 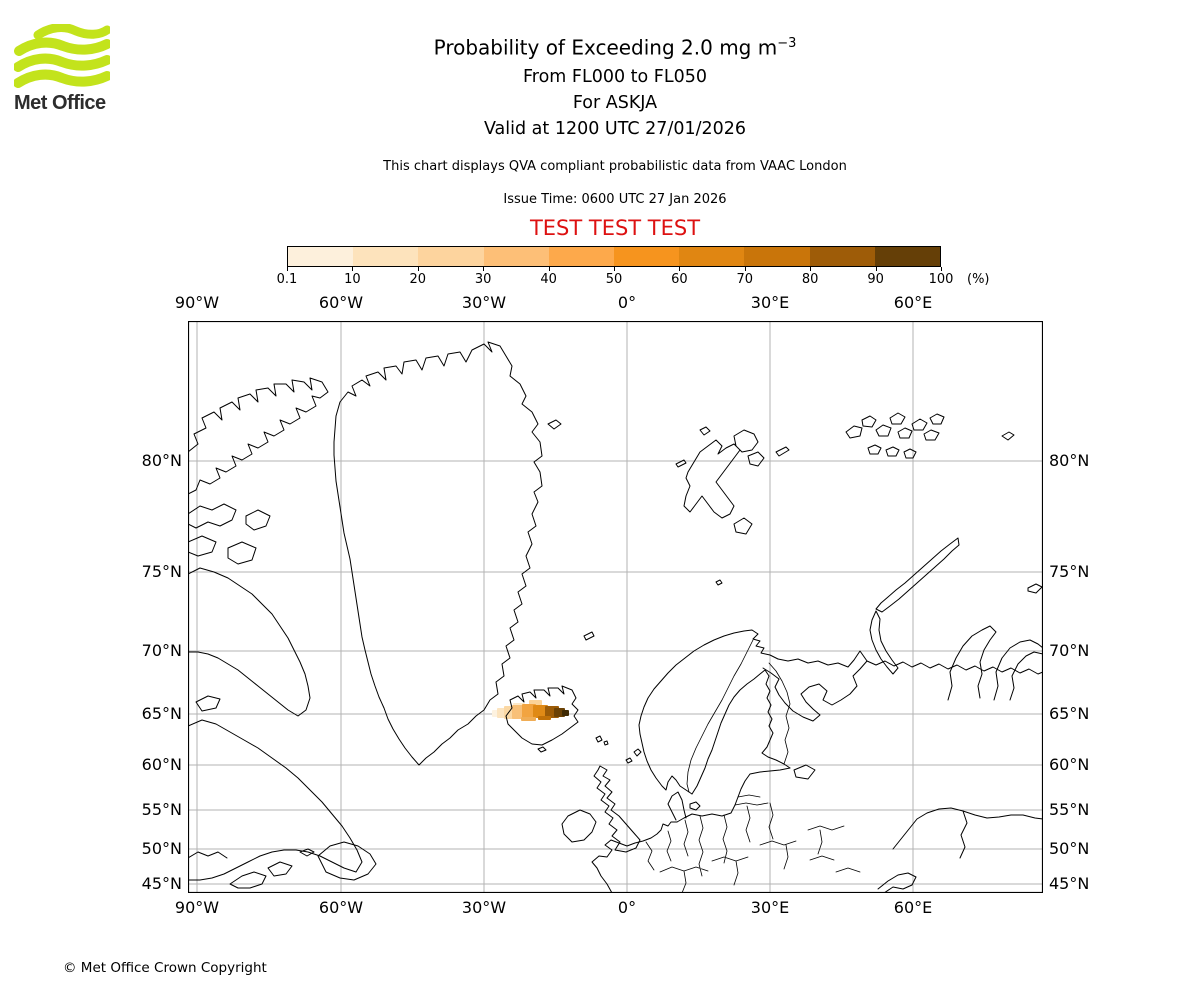 What do you see at coordinates (914, 606) in the screenshot?
I see `coast-novaya-zemlya` at bounding box center [914, 606].